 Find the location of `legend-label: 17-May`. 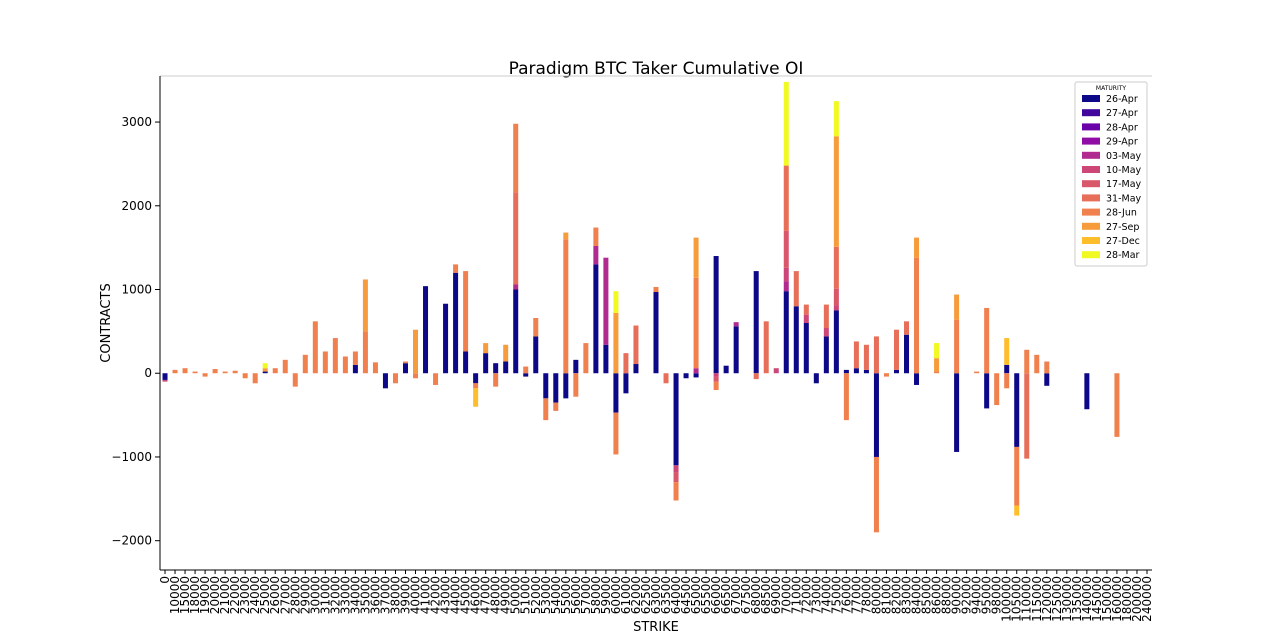

legend-label: 17-May is located at coordinates (1124, 184).